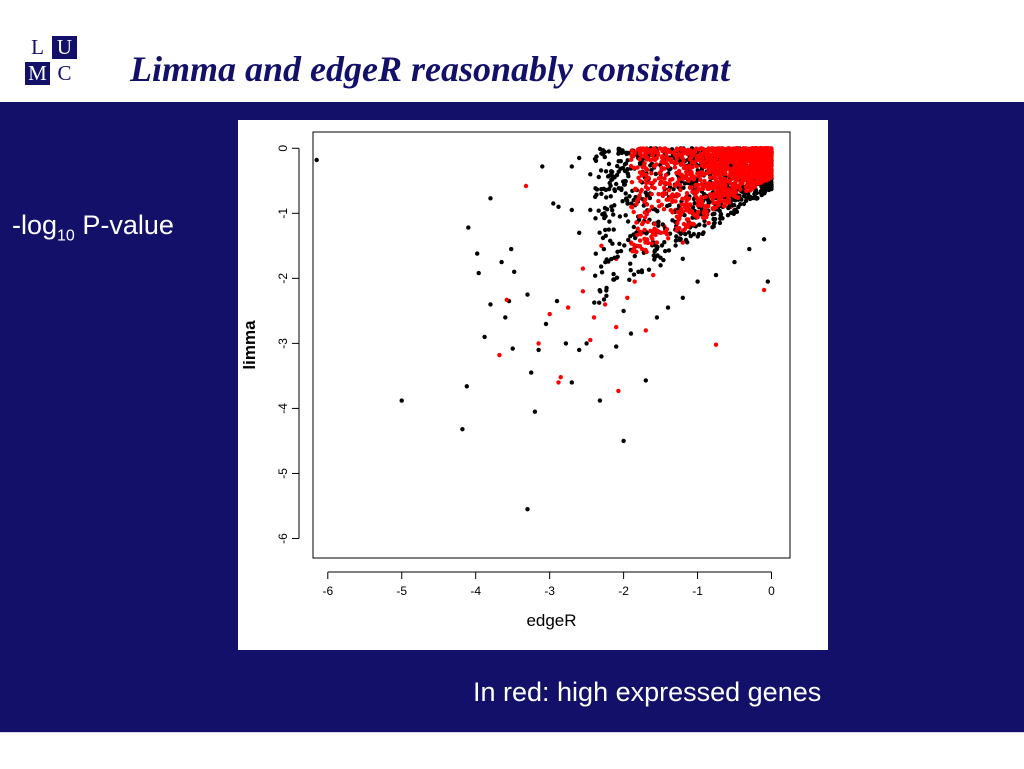  Describe the element at coordinates (64, 73) in the screenshot. I see `logo-letter-c: C` at that location.